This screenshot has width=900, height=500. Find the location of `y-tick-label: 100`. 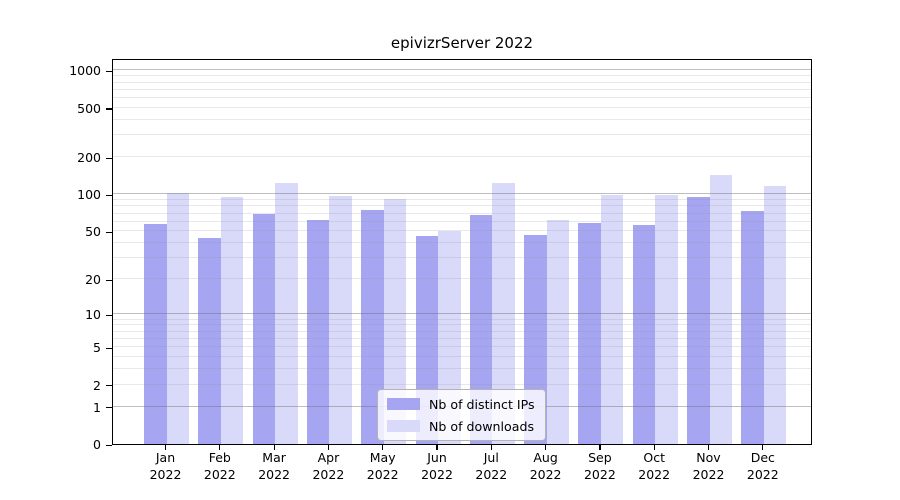

y-tick-label: 100 is located at coordinates (89, 195).